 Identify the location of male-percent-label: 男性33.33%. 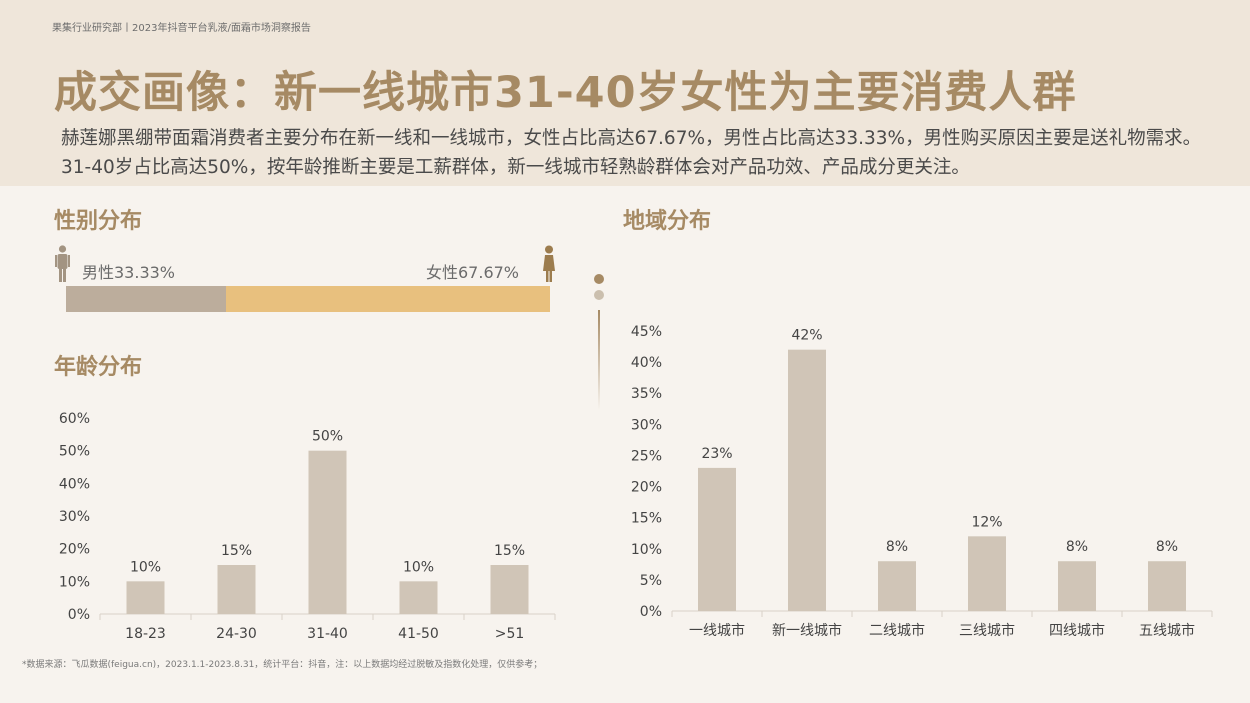
(129, 272).